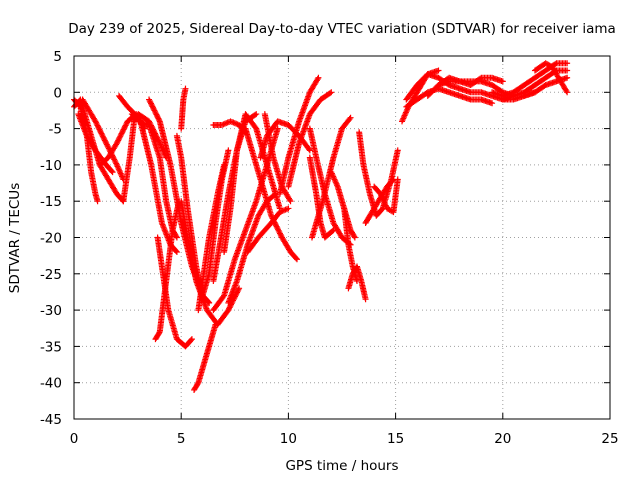 This screenshot has width=640, height=480. Describe the element at coordinates (57, 93) in the screenshot. I see `y-tick-label: 0` at that location.